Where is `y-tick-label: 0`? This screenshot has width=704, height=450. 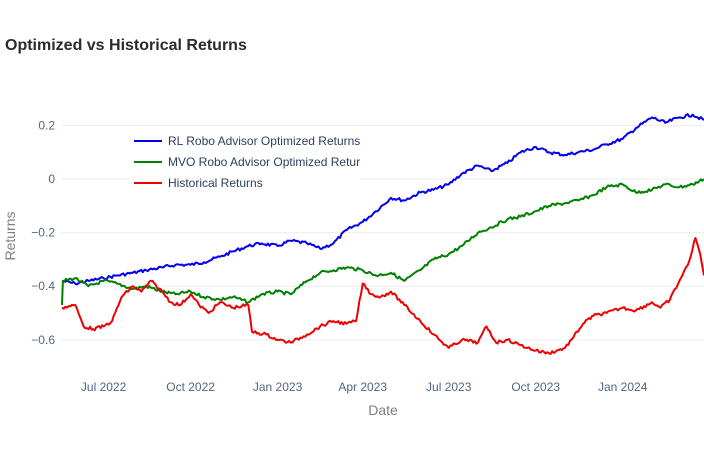
y-tick-label: 0 is located at coordinates (51, 179).